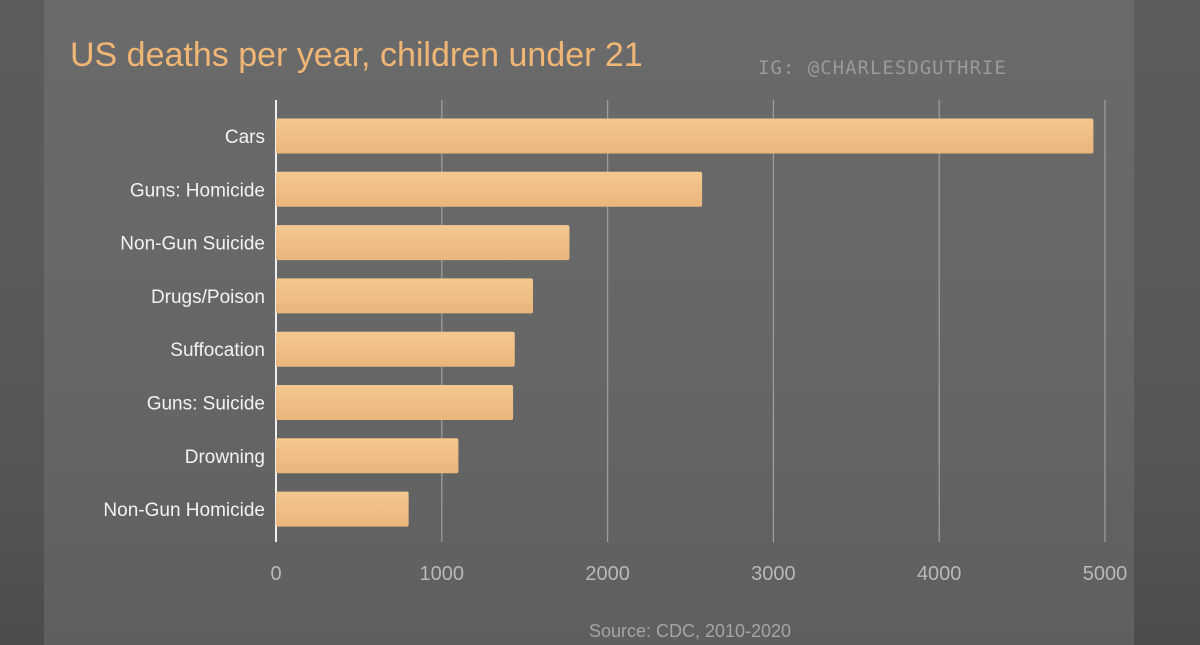  What do you see at coordinates (1105, 574) in the screenshot?
I see `x-tick-label: 5000` at bounding box center [1105, 574].